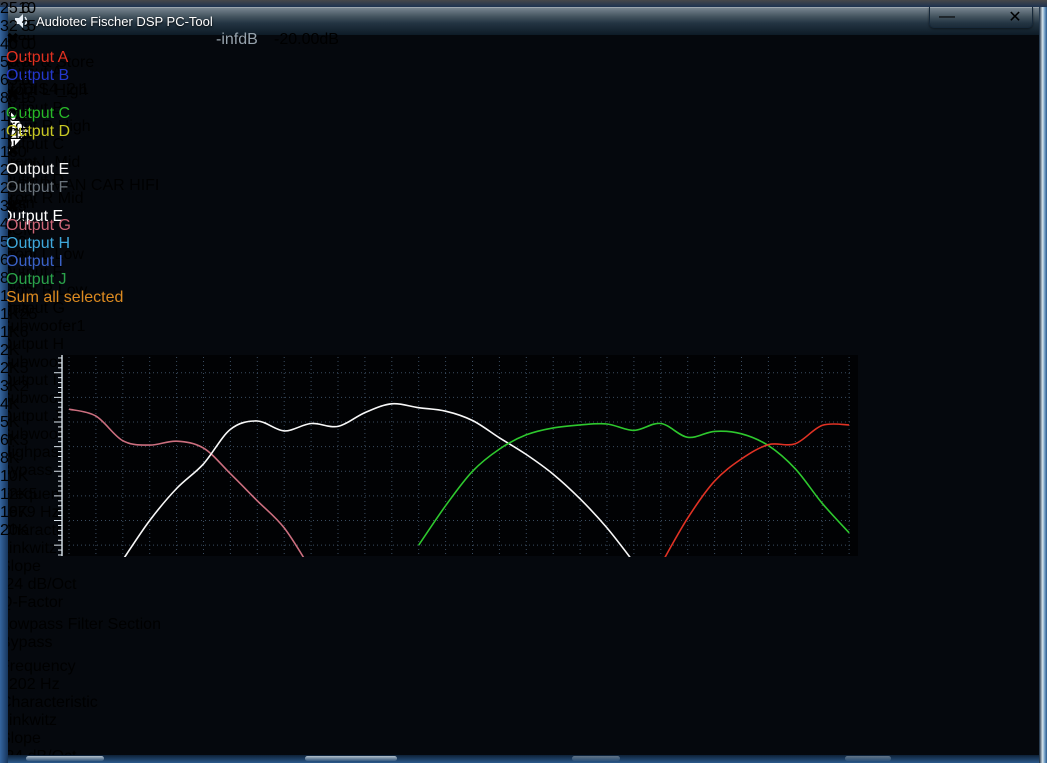 Image resolution: width=1047 pixels, height=763 pixels. Describe the element at coordinates (868, 758) in the screenshot. I see `window-bottom-glare` at that location.